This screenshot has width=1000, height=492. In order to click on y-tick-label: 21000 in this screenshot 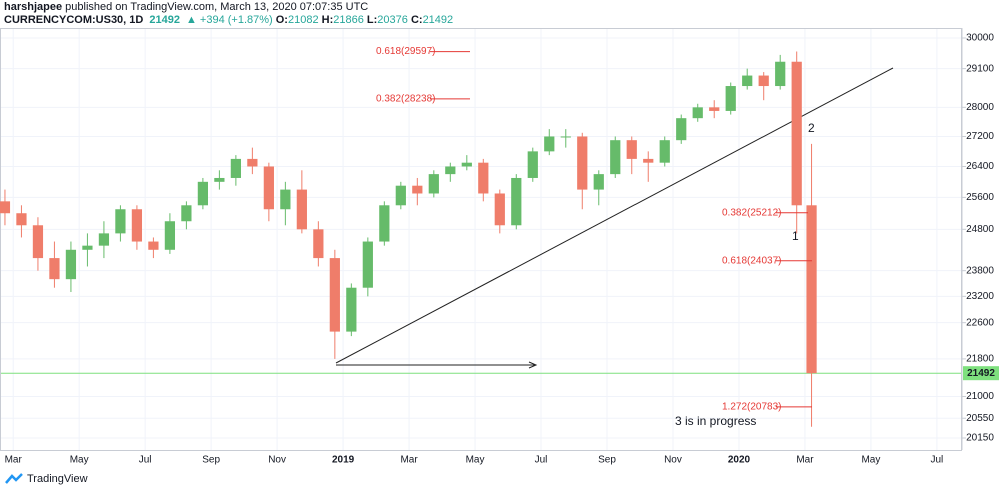, I will do `click(980, 396)`.